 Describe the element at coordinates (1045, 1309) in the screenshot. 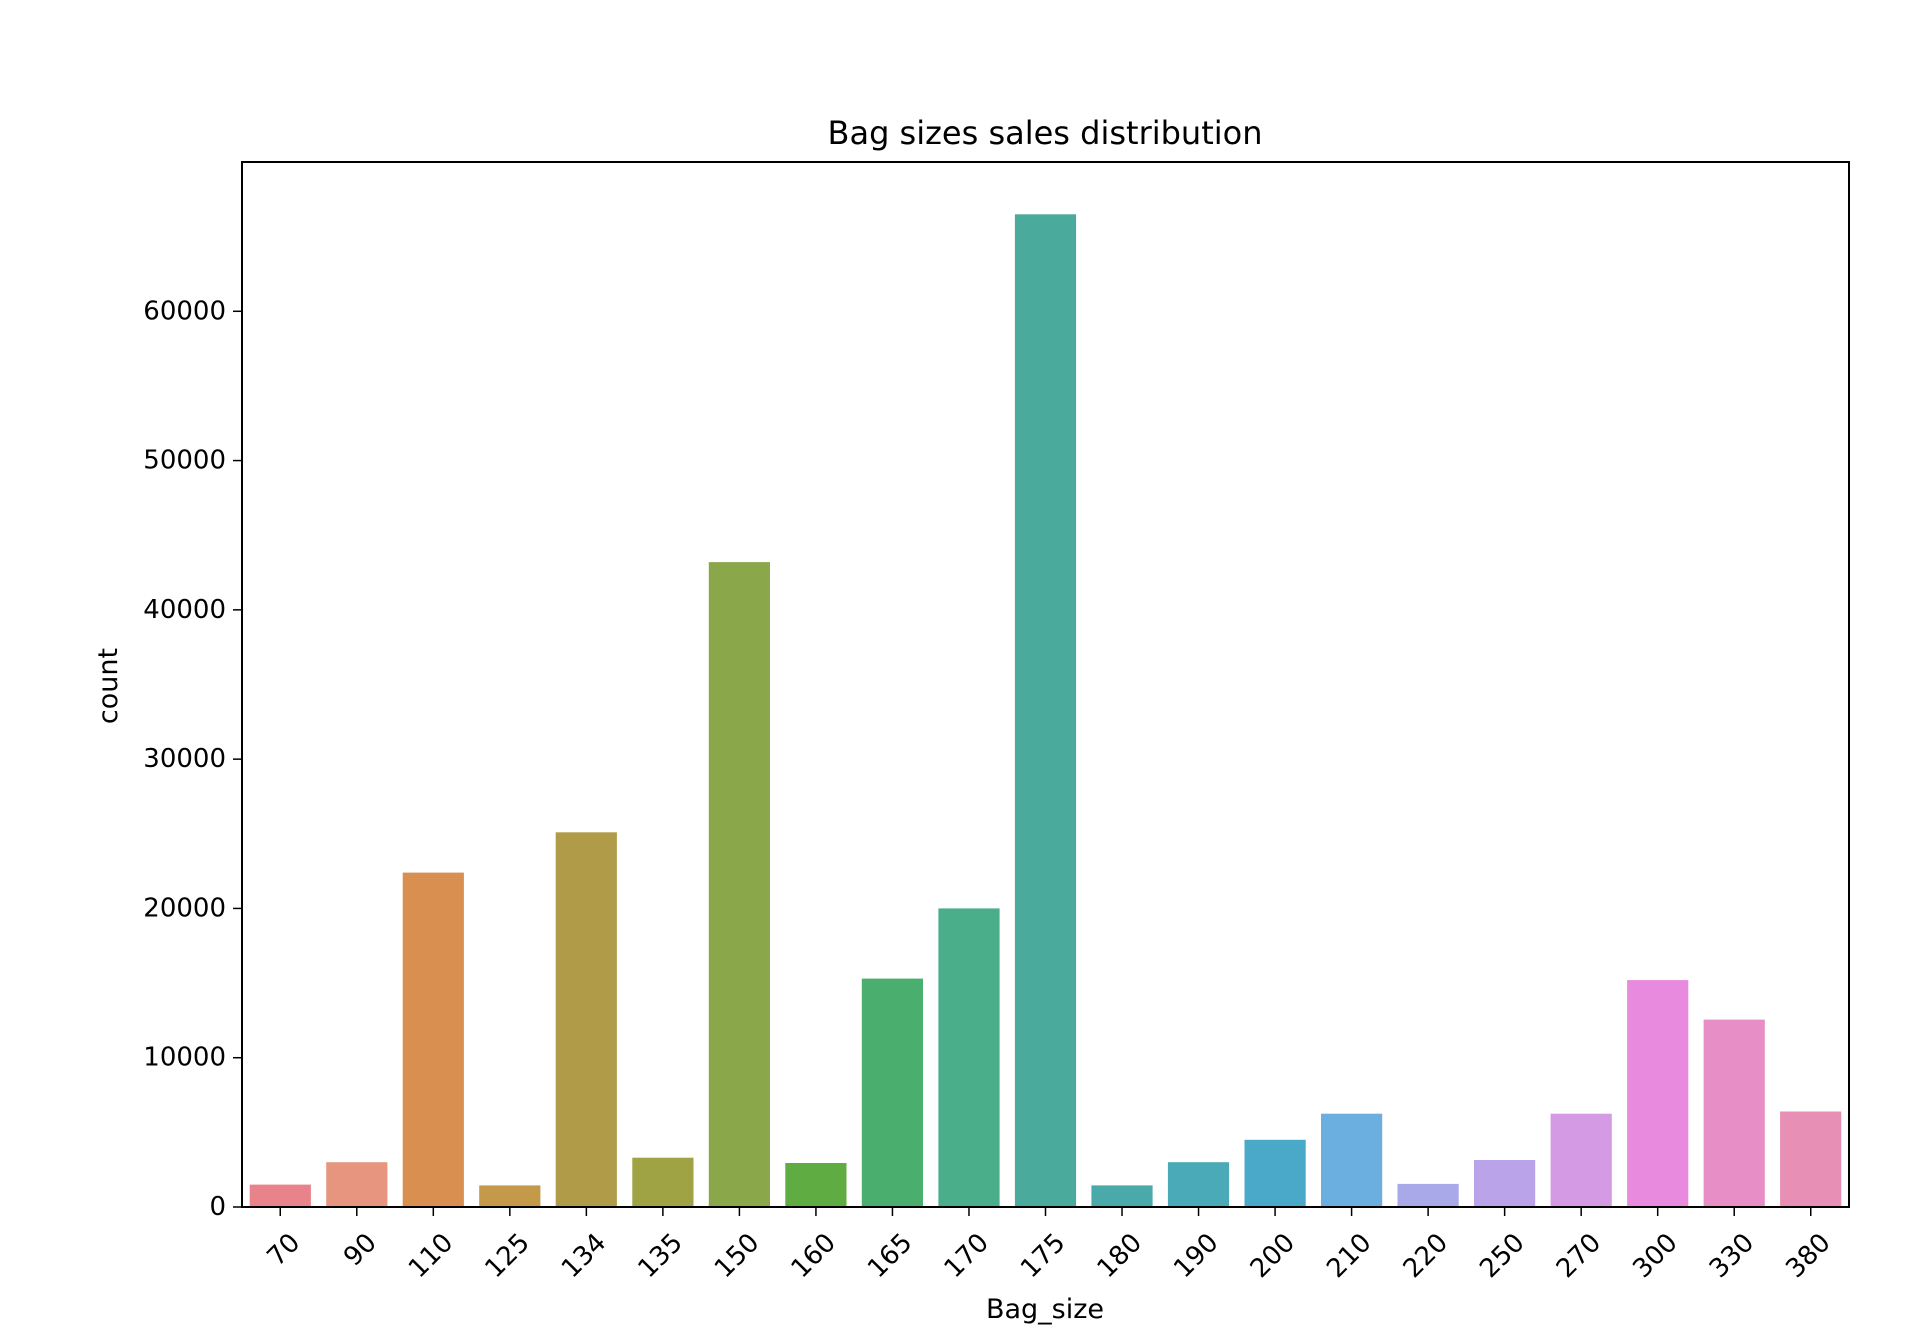

I see `x-axis-label: Bag_size` at that location.